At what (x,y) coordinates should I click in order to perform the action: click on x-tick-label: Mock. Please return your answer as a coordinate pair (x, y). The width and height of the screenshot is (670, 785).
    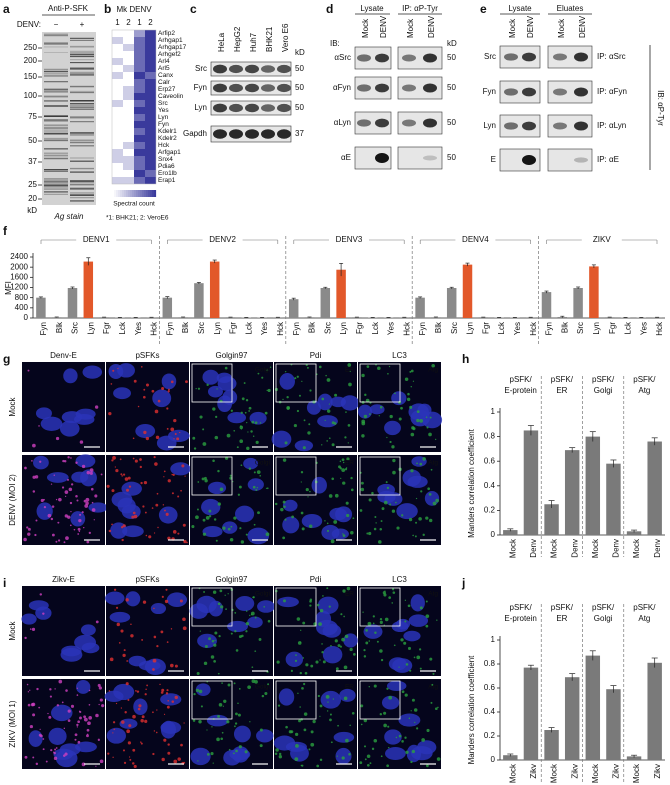
    Looking at the image, I should click on (636, 773).